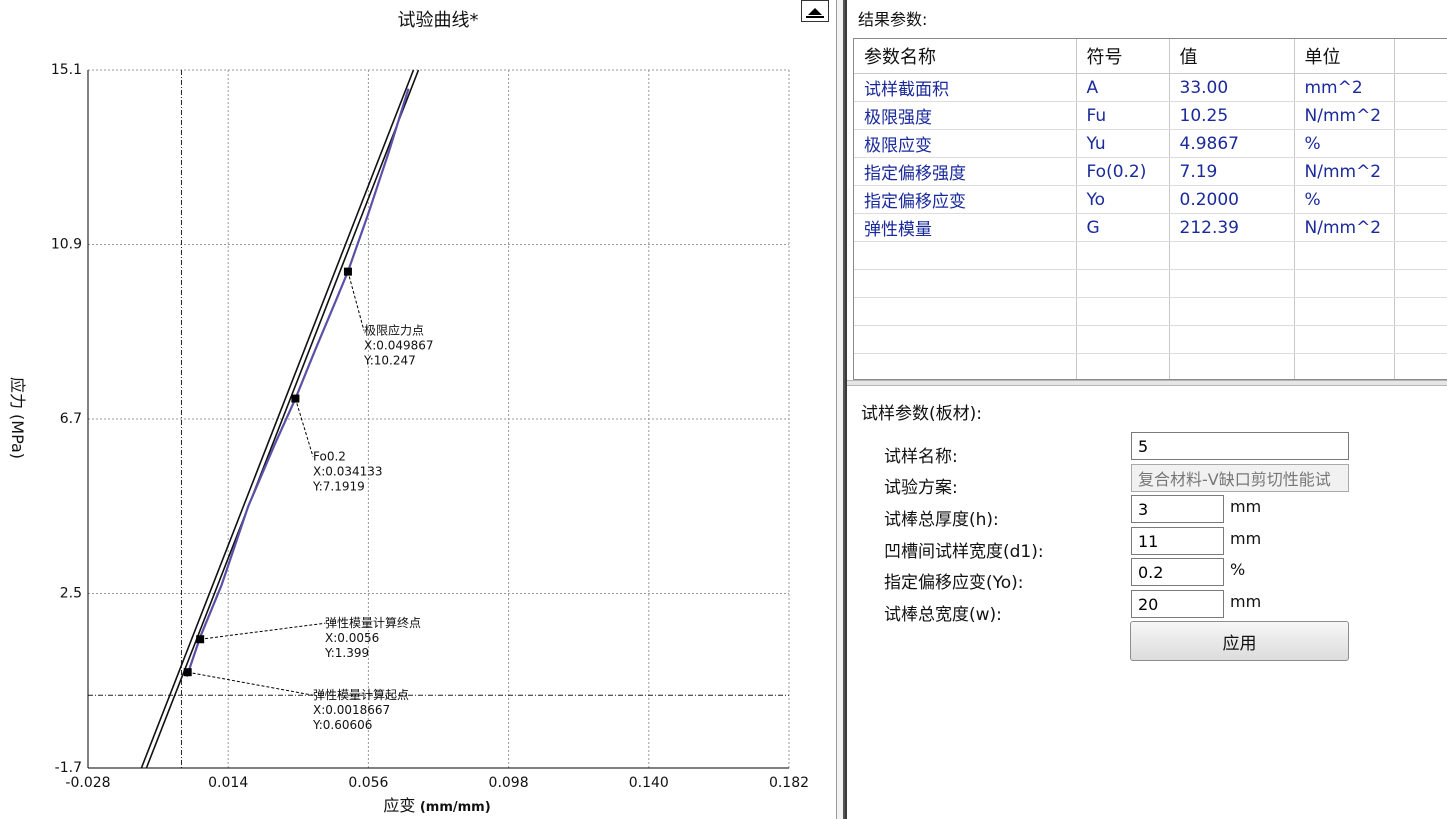  Describe the element at coordinates (1177, 604) in the screenshot. I see `total-width-input` at that location.